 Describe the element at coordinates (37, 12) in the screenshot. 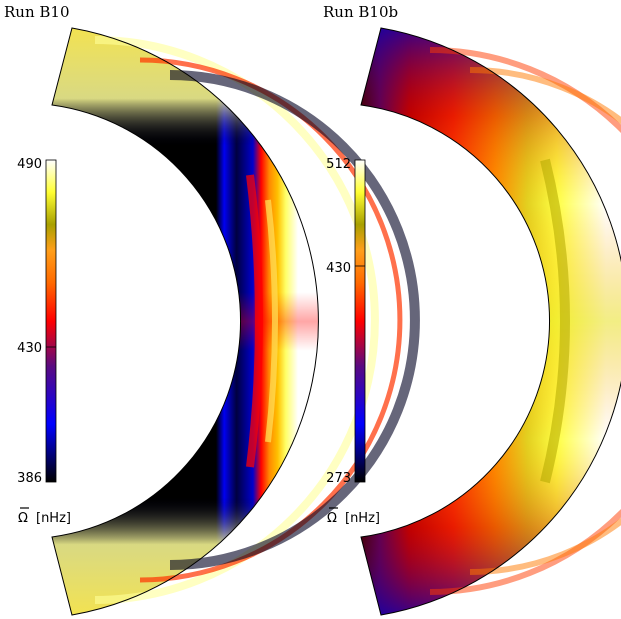

I see `panel-1-title: Run B10` at that location.